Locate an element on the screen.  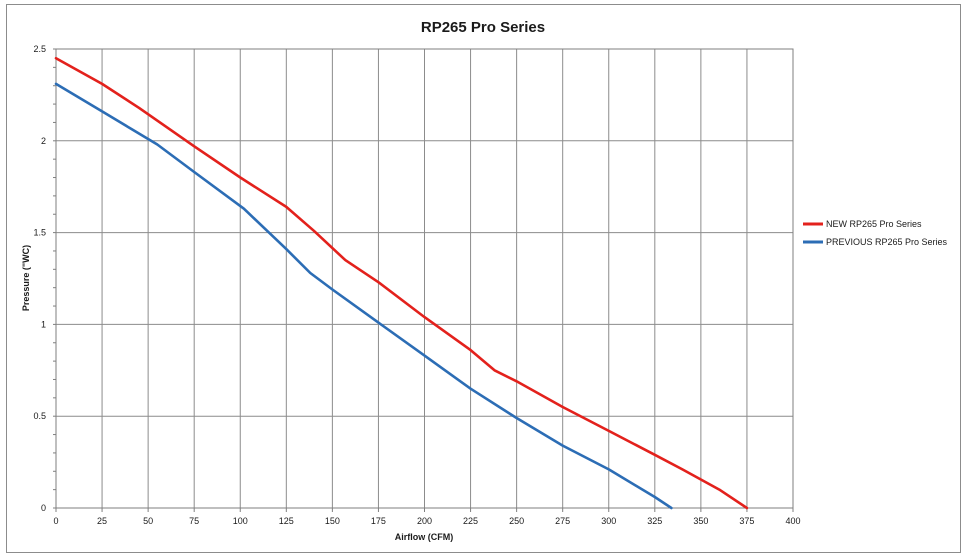
x-tick-label: 150 is located at coordinates (332, 521).